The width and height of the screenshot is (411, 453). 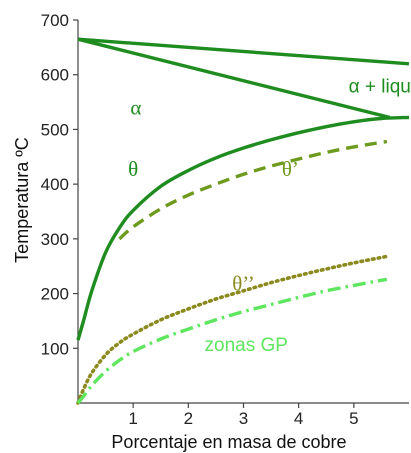 I want to click on y-tick-label: 100, so click(x=55, y=348).